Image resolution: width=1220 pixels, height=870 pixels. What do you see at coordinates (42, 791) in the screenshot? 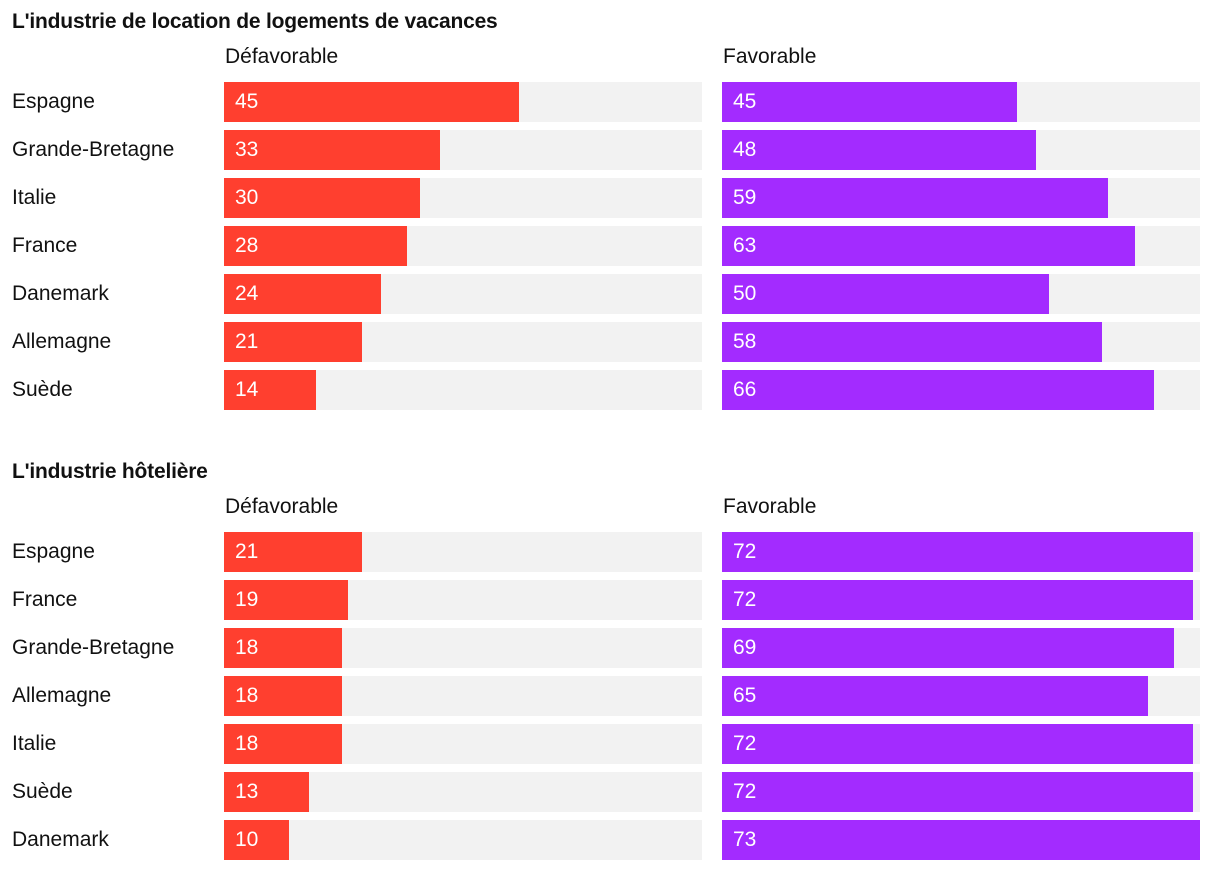
I see `category-label: Suède` at bounding box center [42, 791].